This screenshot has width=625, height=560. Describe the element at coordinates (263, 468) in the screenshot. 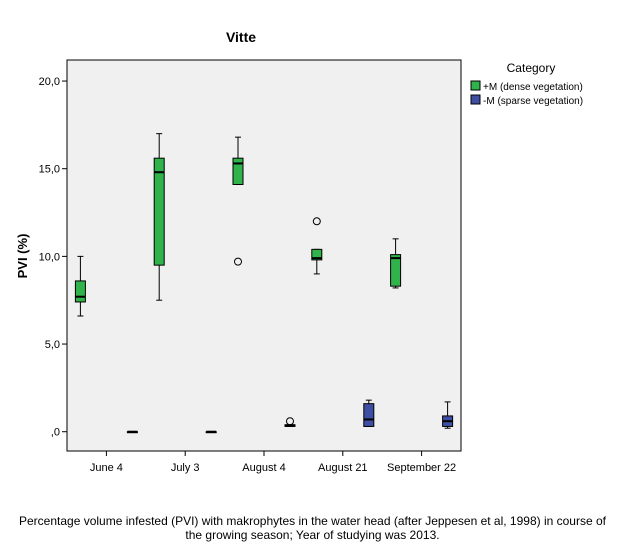

I see `x-tick-label: August 4` at that location.